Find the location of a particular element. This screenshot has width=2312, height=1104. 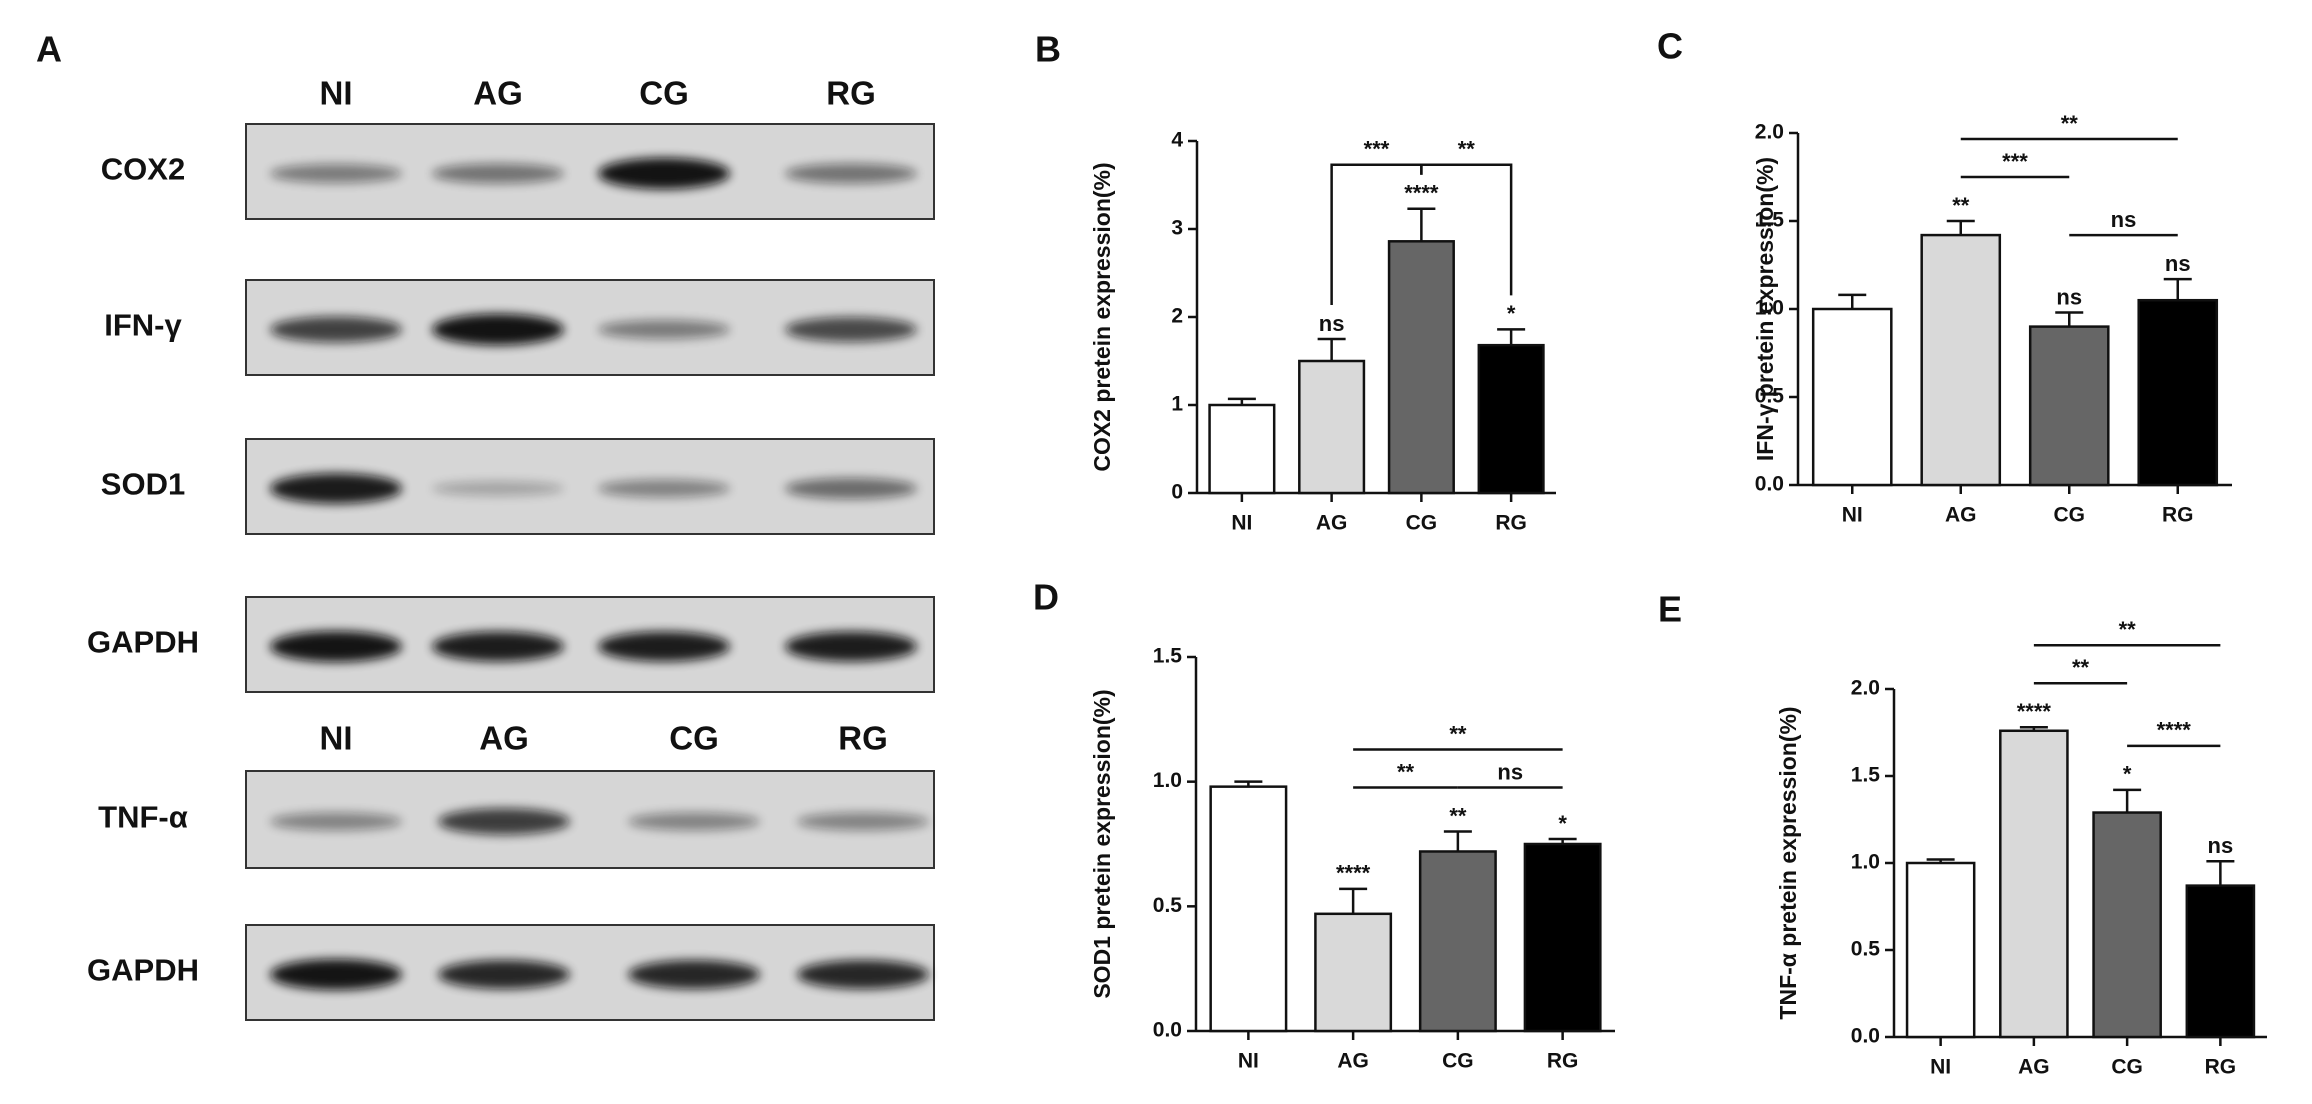

y-tick-label: 1 is located at coordinates (1177, 404).